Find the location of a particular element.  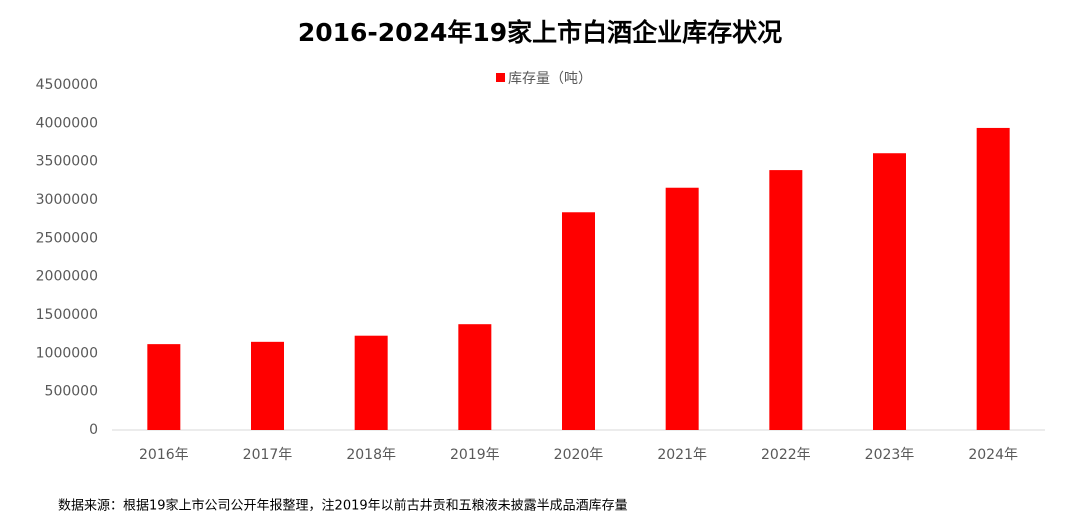

y-tick-label: 2000000 is located at coordinates (67, 277).